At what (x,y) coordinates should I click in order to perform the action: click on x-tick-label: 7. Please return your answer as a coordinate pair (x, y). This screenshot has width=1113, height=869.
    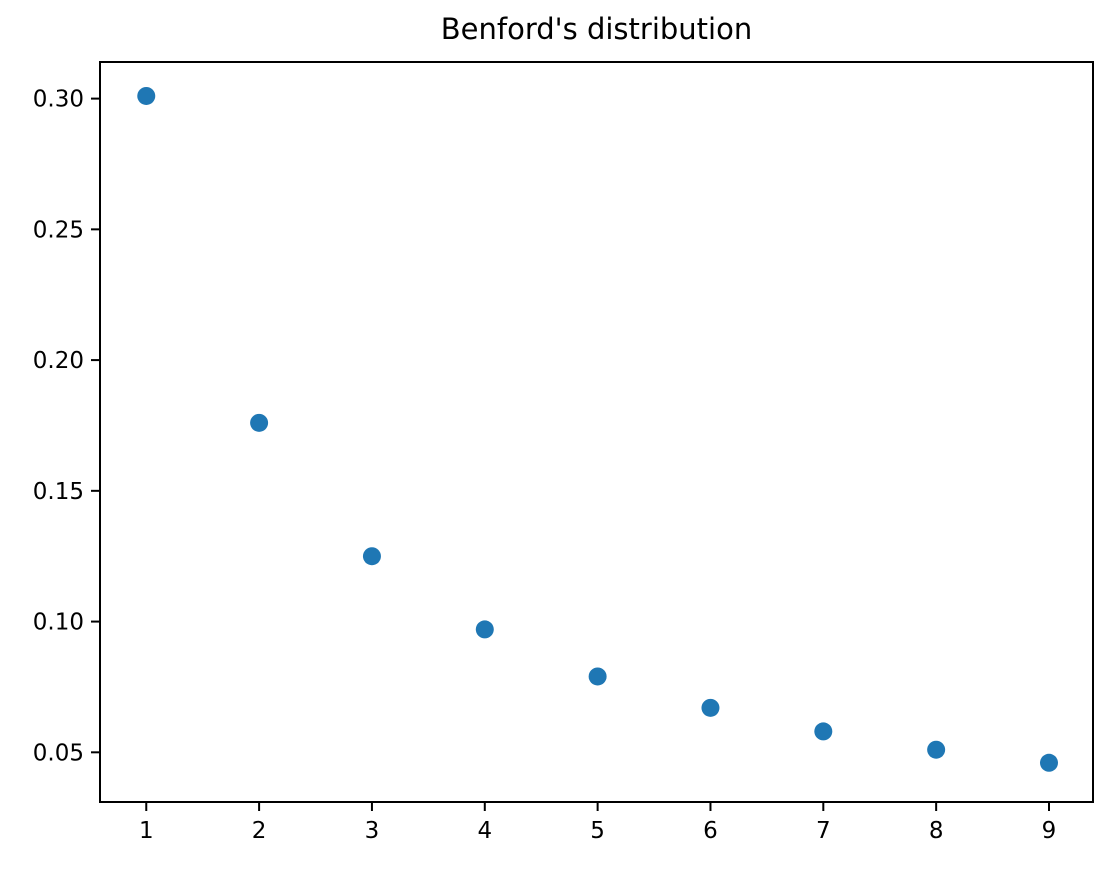
    Looking at the image, I should click on (823, 831).